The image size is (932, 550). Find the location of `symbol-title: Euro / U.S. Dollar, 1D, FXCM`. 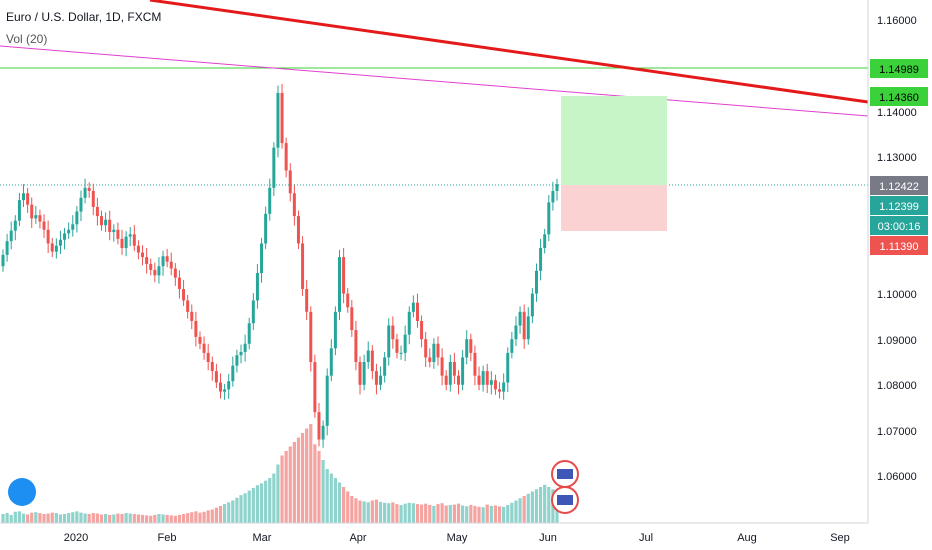

symbol-title: Euro / U.S. Dollar, 1D, FXCM is located at coordinates (84, 17).